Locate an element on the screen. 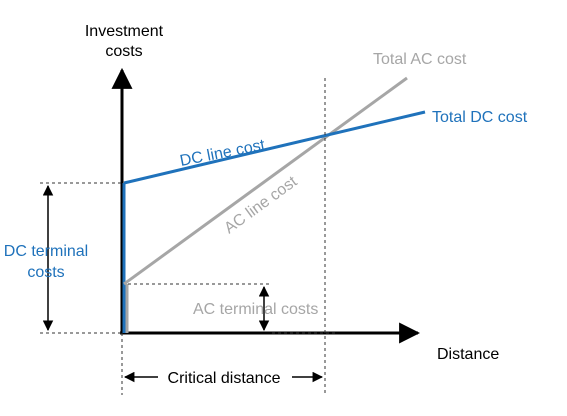 The height and width of the screenshot is (416, 567). dc-cost-line is located at coordinates (274, 147).